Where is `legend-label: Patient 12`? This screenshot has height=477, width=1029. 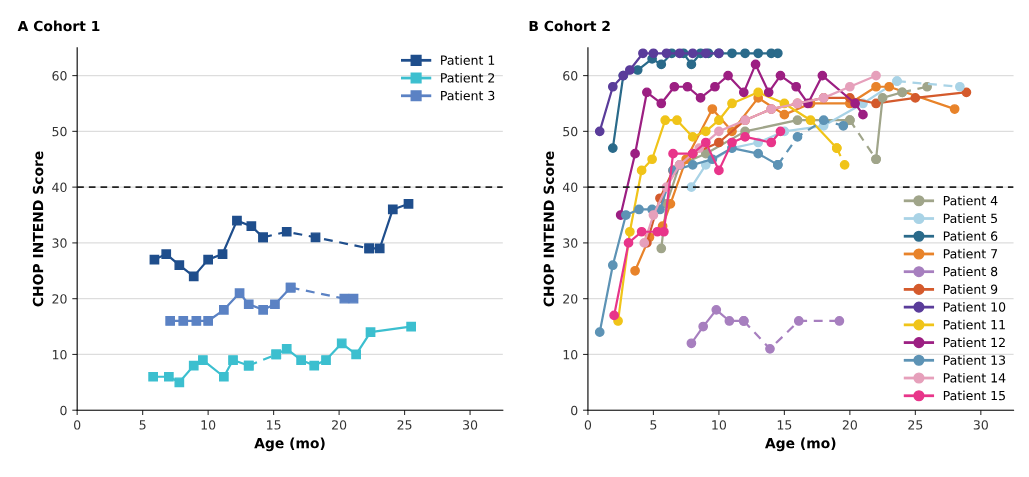
legend-label: Patient 12 is located at coordinates (974, 342).